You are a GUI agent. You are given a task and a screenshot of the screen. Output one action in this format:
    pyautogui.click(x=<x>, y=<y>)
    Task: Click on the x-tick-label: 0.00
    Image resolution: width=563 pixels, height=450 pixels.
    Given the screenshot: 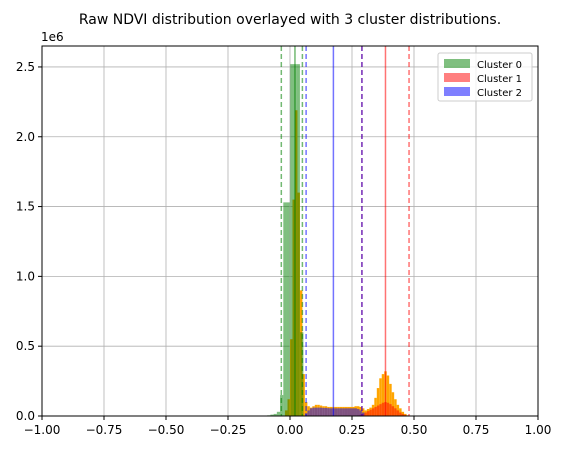 What is the action you would take?
    pyautogui.click(x=290, y=430)
    